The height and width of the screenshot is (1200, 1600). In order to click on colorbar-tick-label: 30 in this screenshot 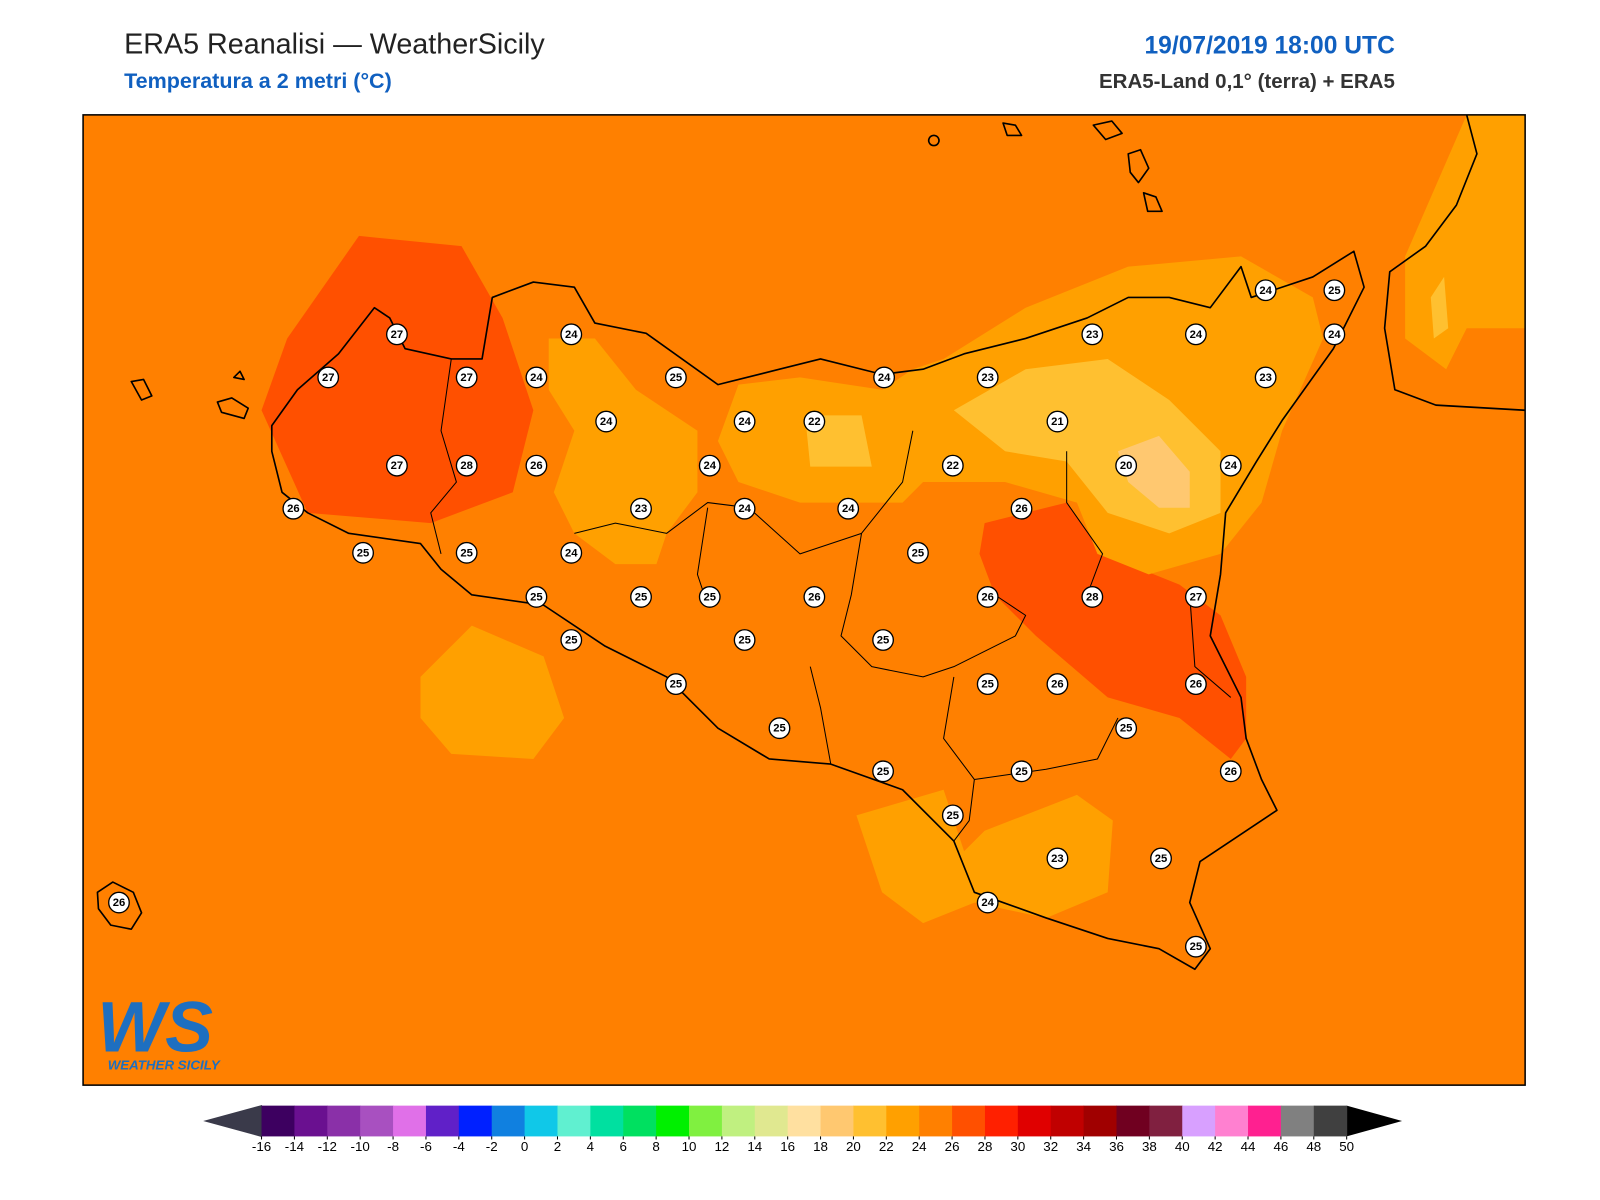, I will do `click(1017, 1146)`.